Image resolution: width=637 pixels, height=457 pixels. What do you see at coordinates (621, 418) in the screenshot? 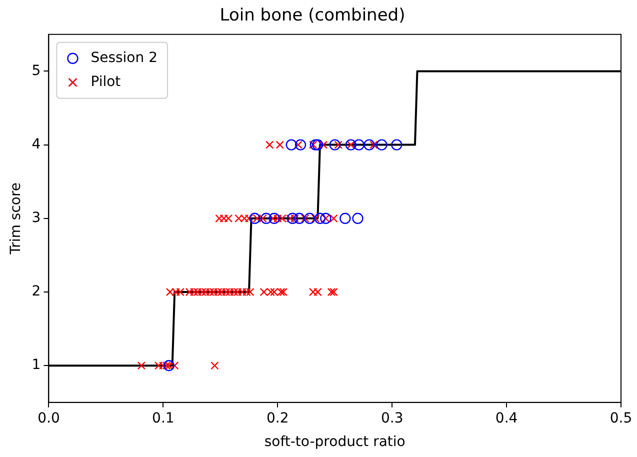
I see `x-tick-label: 0.5` at bounding box center [621, 418].